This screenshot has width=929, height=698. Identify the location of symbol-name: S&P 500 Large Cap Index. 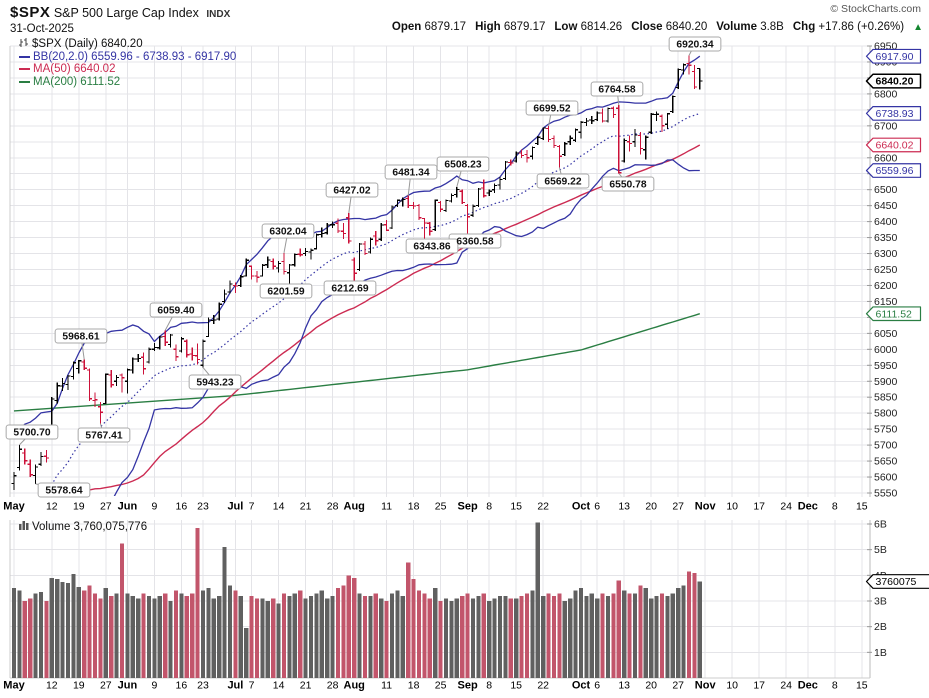
(126, 13).